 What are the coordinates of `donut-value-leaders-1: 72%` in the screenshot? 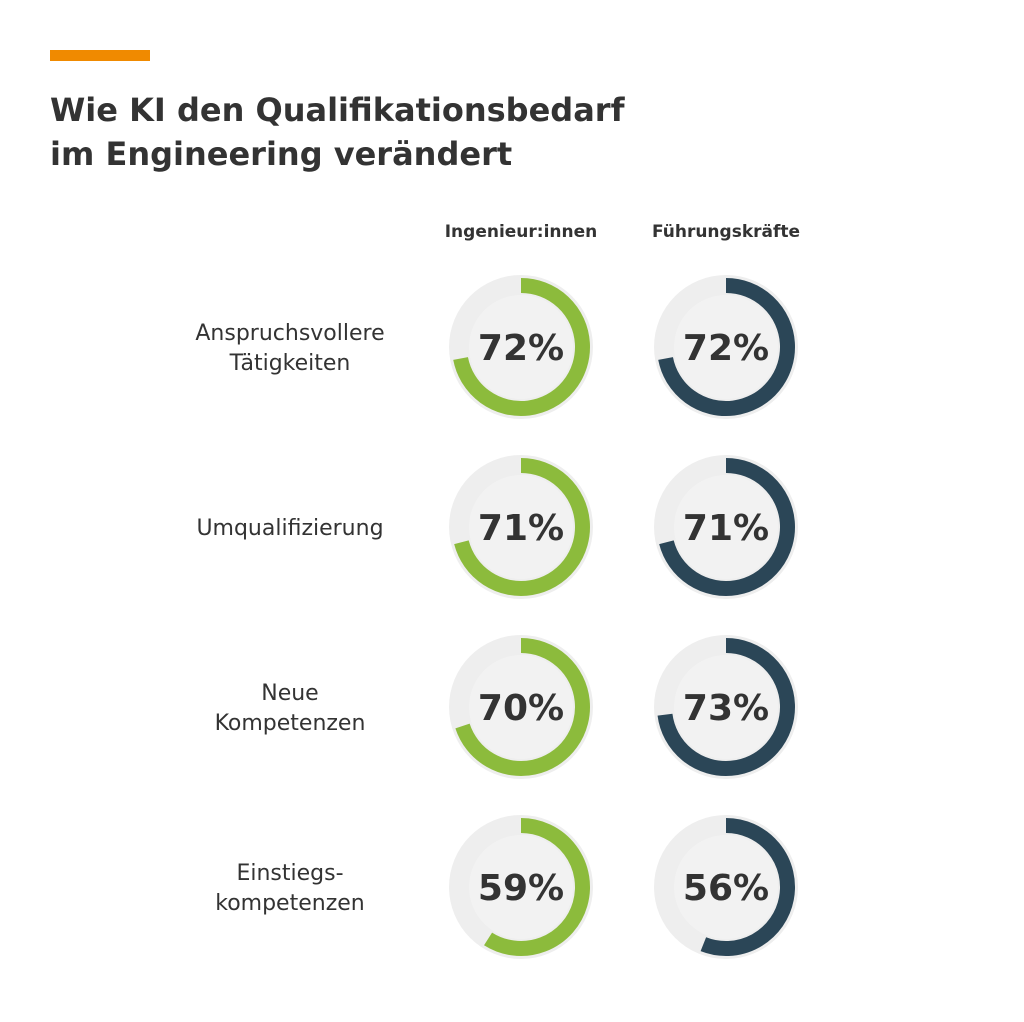 It's located at (726, 348).